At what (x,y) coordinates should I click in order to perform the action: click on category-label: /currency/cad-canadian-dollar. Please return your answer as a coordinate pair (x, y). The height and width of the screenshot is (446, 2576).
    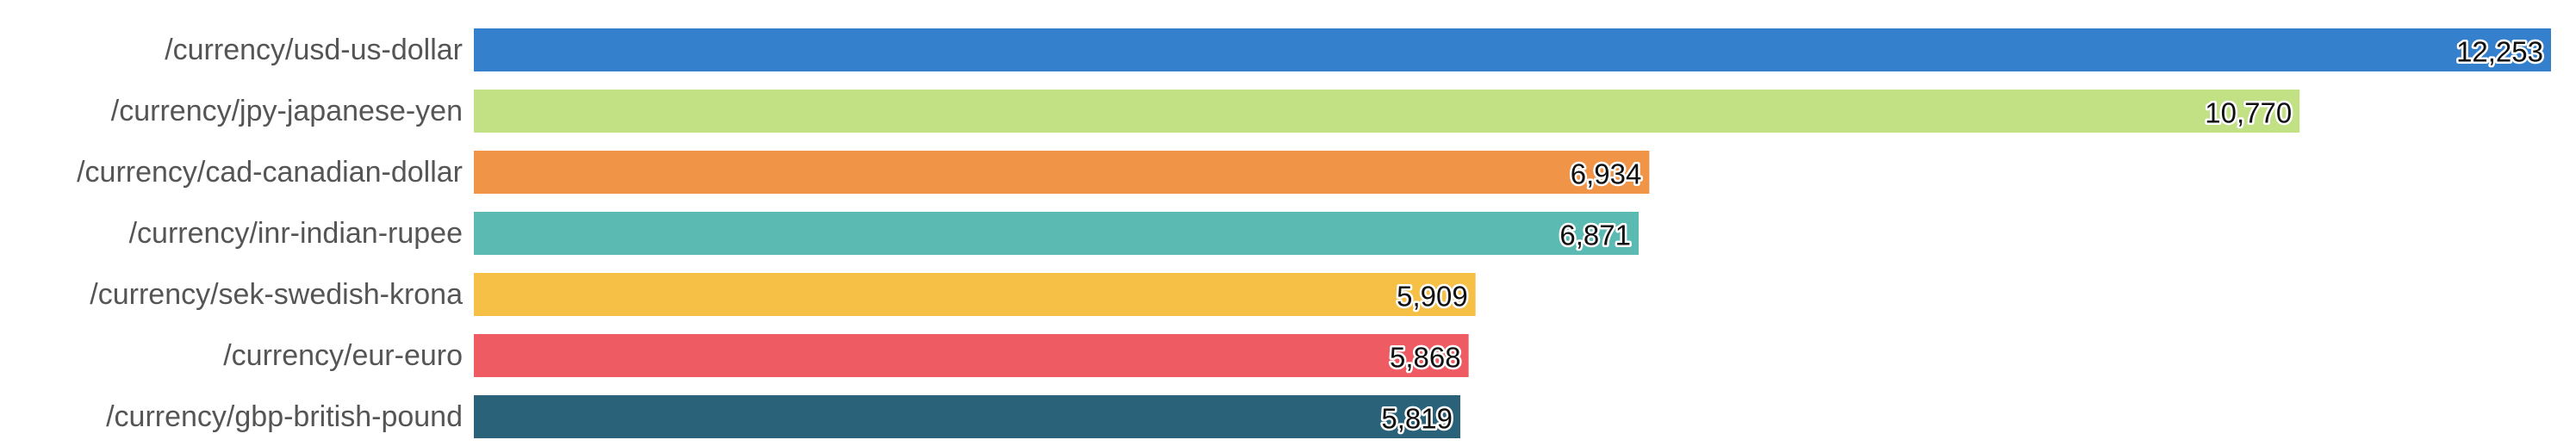
    Looking at the image, I should click on (270, 172).